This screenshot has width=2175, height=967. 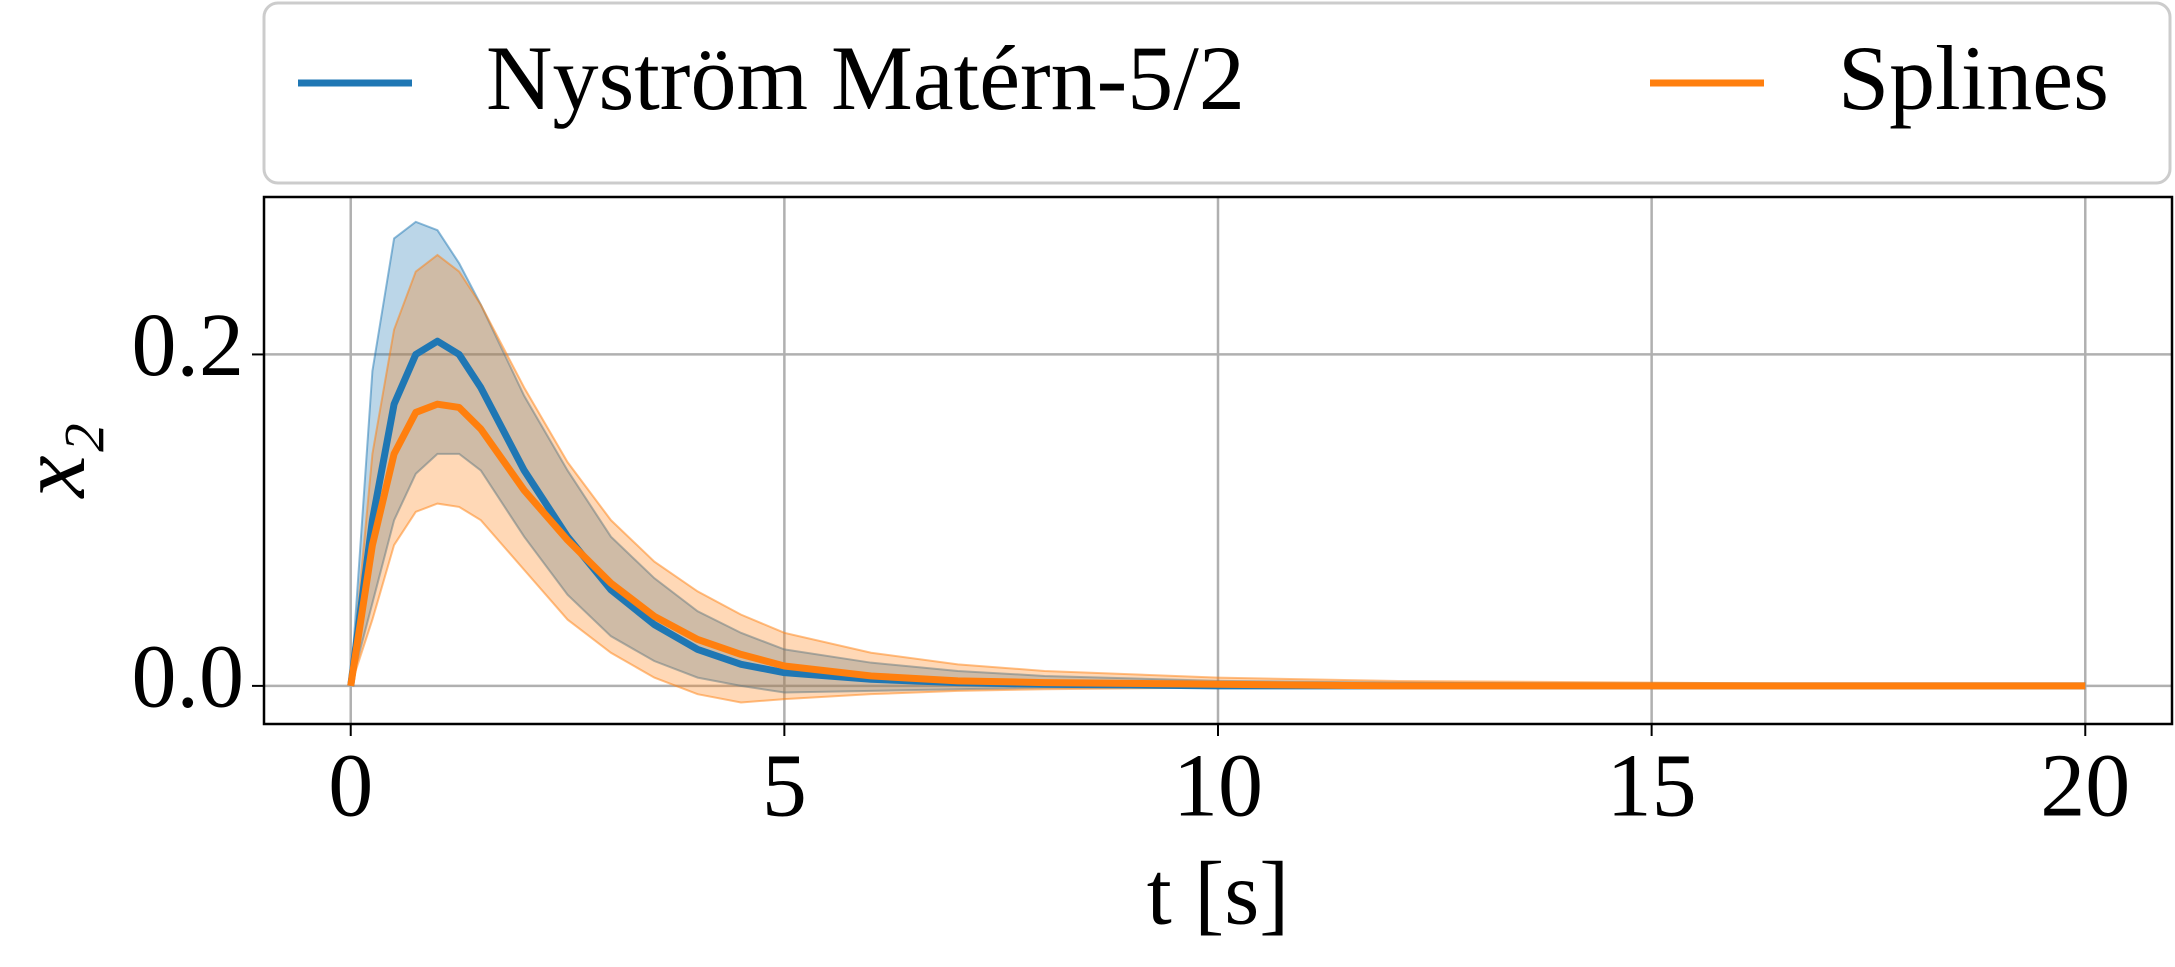 What do you see at coordinates (52, 460) in the screenshot?
I see `y-axis-label: x₂` at bounding box center [52, 460].